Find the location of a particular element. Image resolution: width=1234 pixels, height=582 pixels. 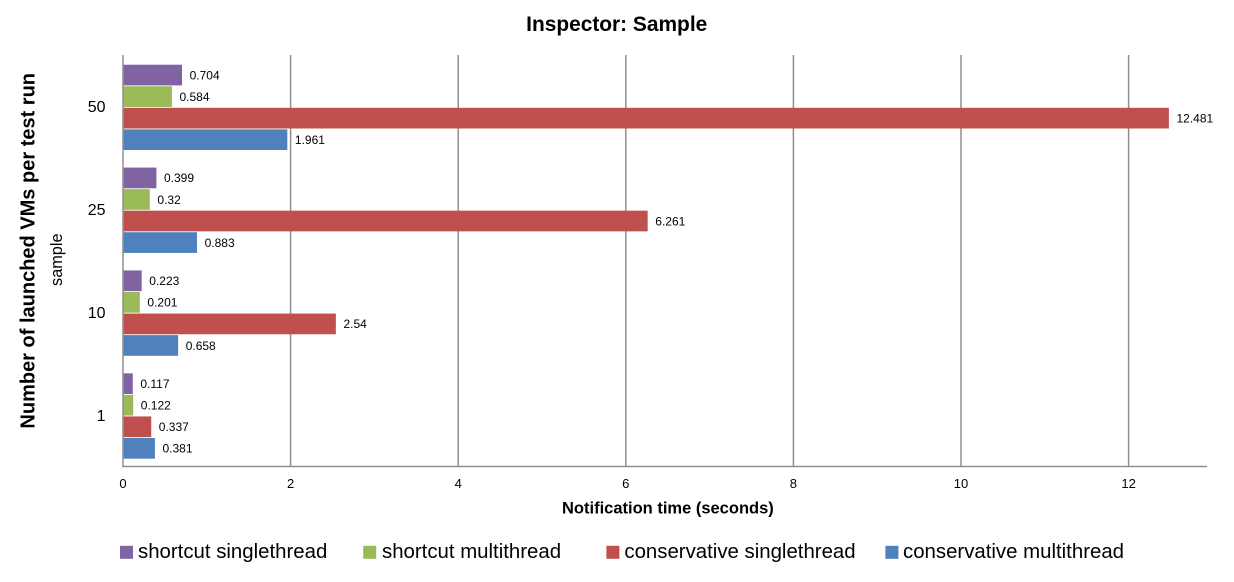

svg-text: 1 is located at coordinates (101, 416).